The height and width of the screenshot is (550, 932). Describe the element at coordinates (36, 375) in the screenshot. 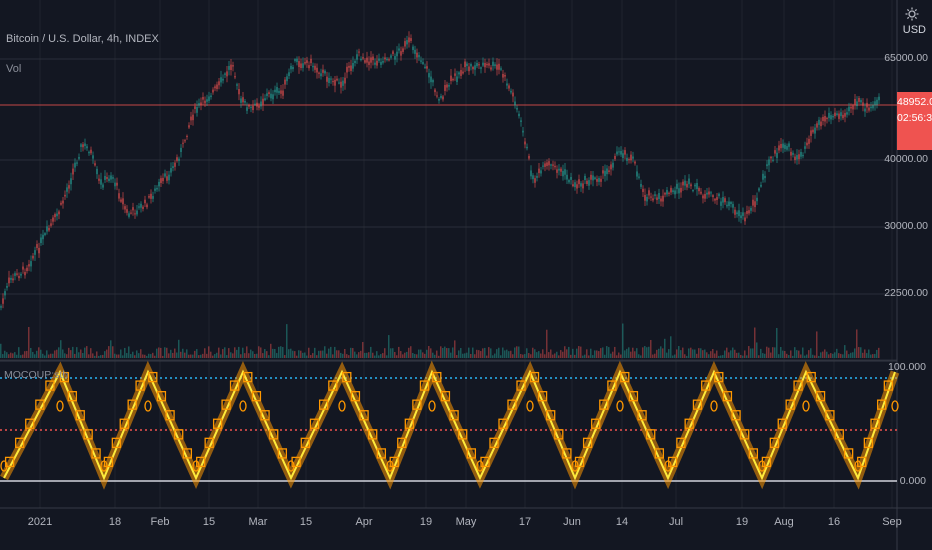

I see `oscillator-indicator-label: MOCOUP:sth` at that location.